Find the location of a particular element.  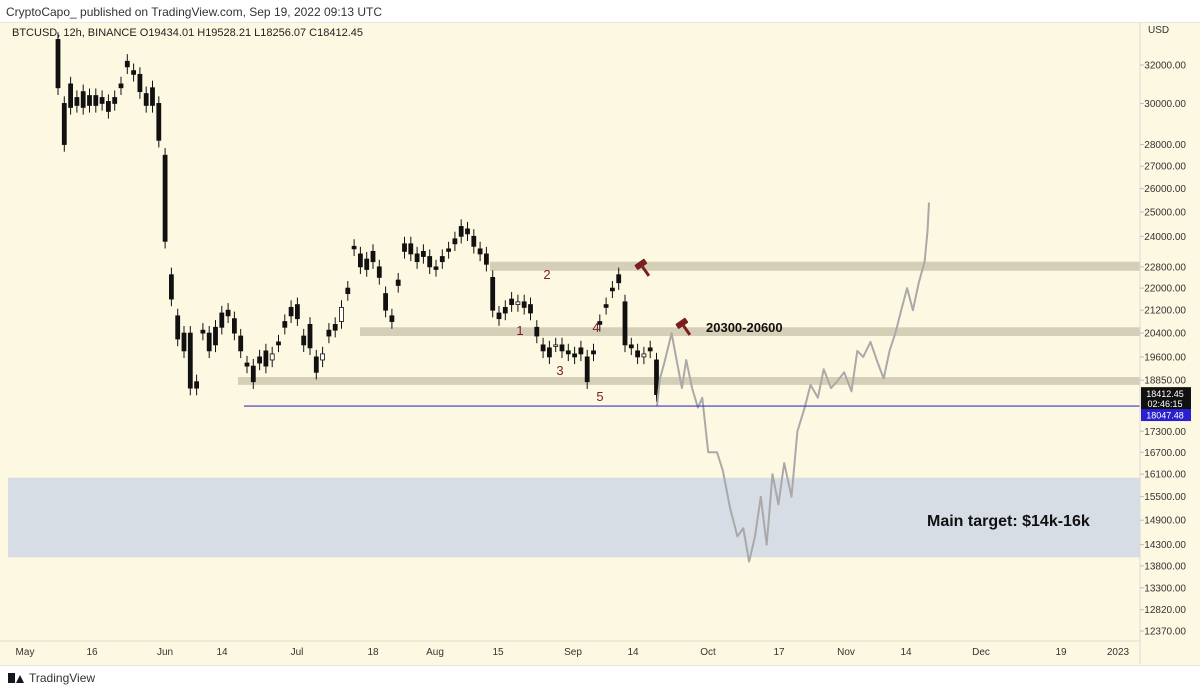

y-tick-label: 26000.00 is located at coordinates (1165, 189).